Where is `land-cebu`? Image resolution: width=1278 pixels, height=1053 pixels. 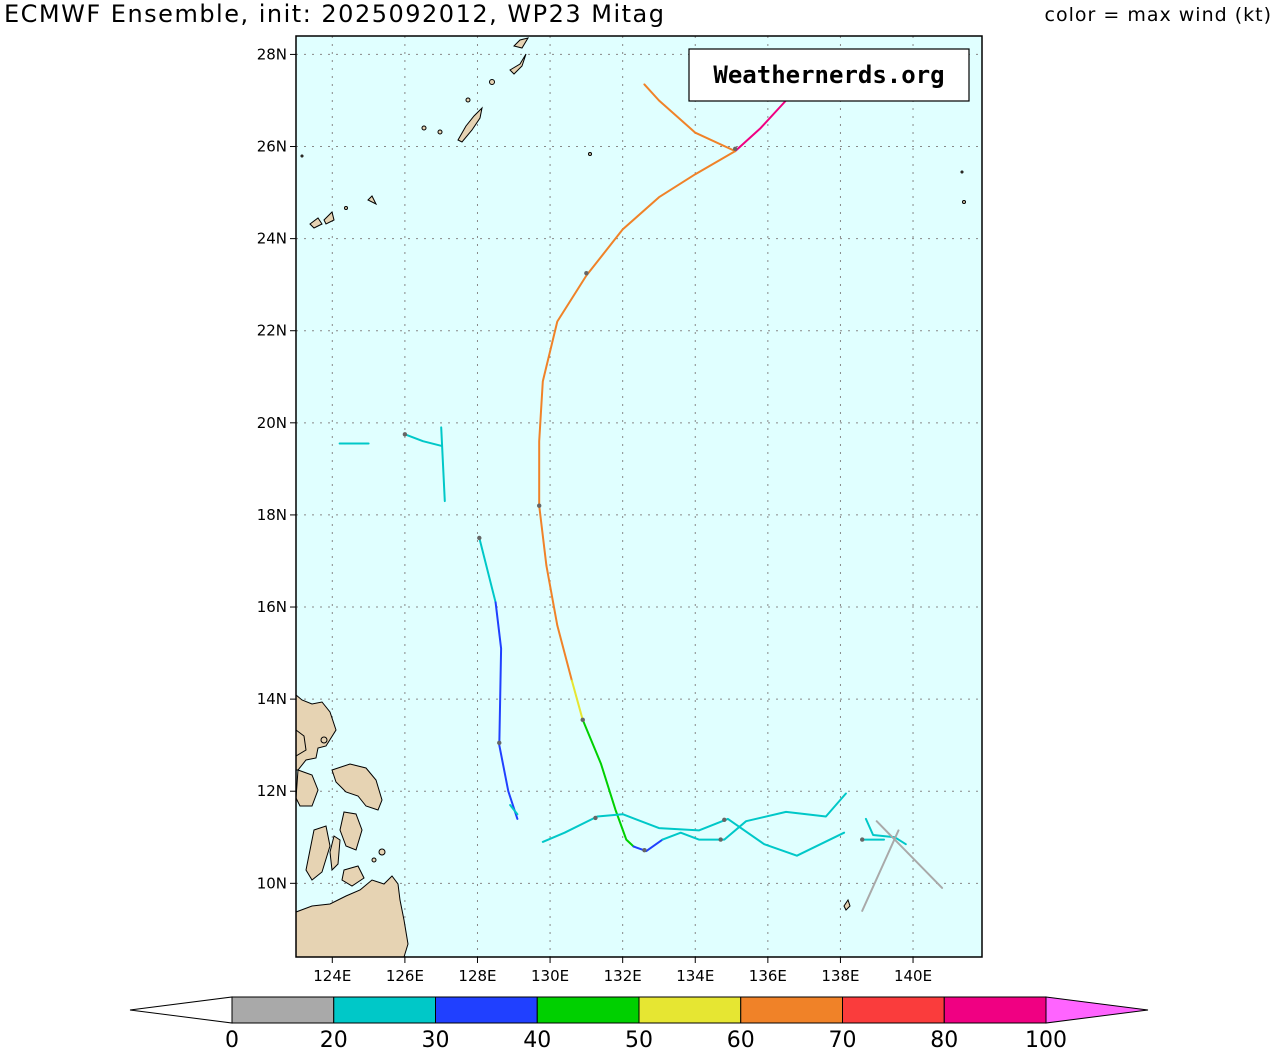
land-cebu is located at coordinates (335, 853).